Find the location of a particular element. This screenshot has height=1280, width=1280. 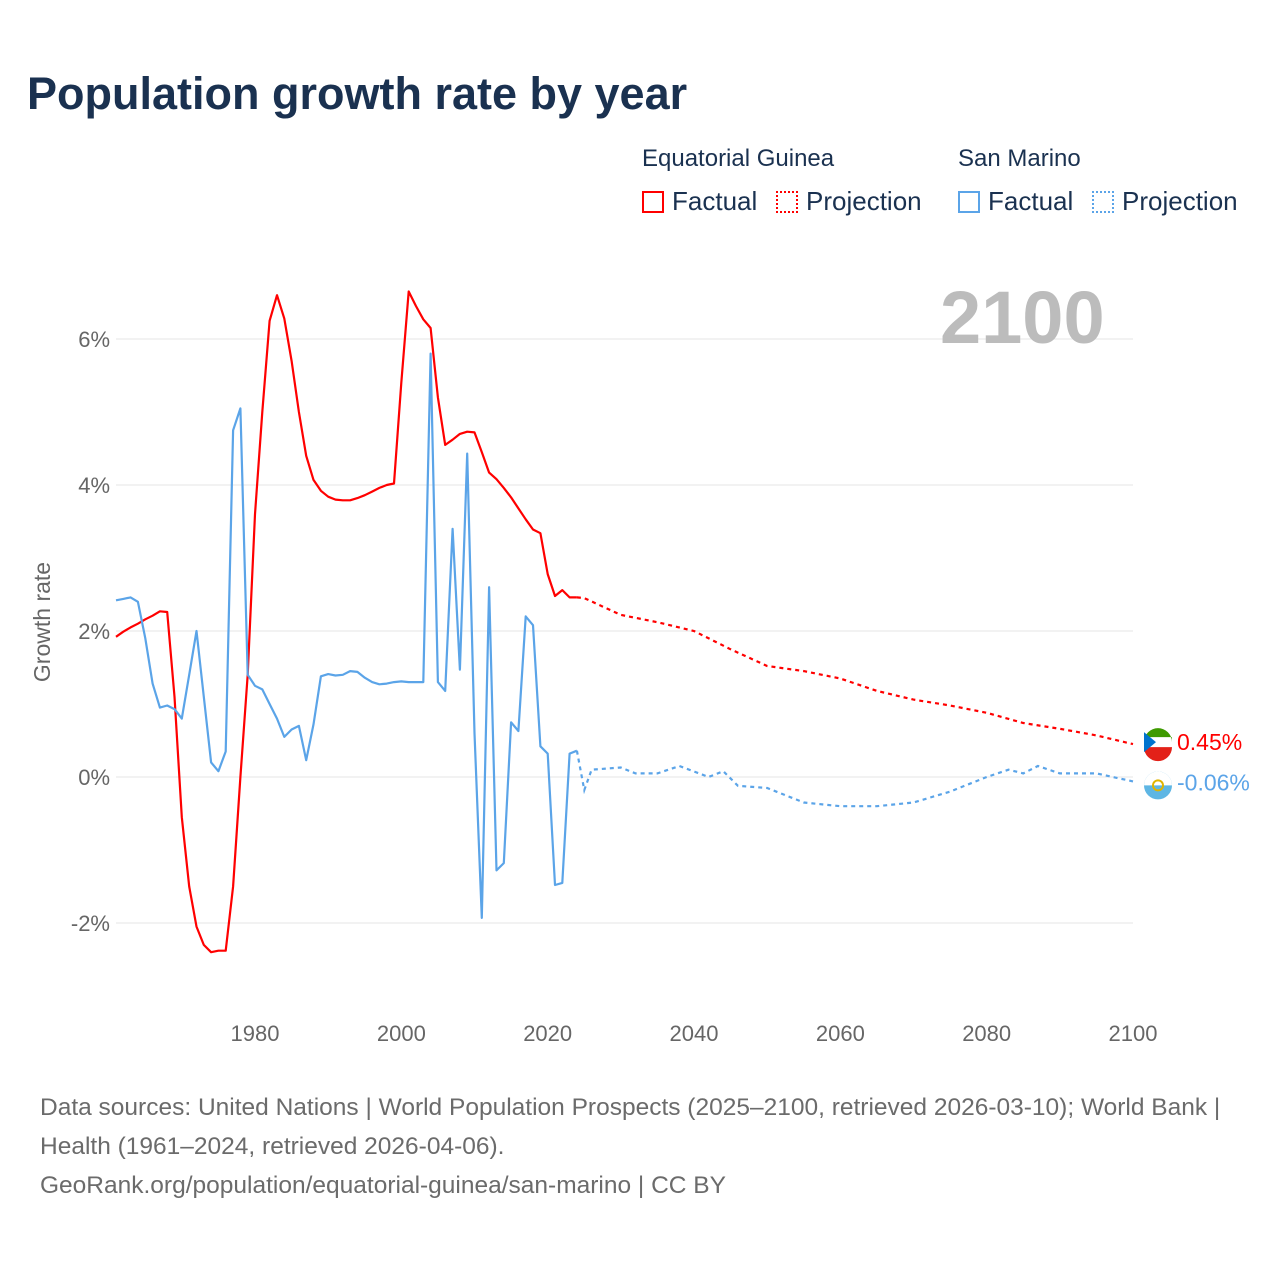

current-year-label: 2100 is located at coordinates (1022, 317).